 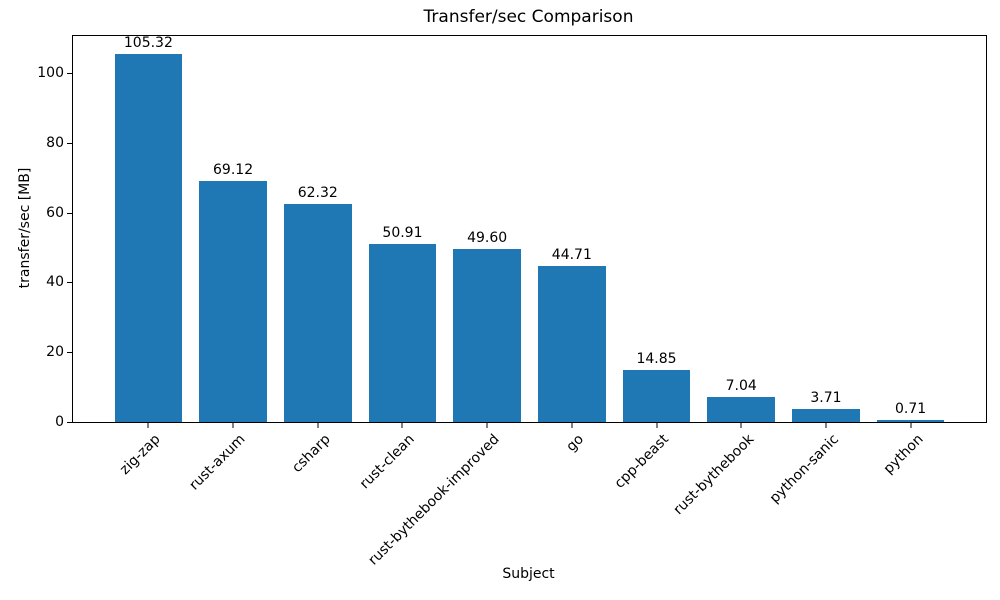 What do you see at coordinates (25, 228) in the screenshot?
I see `y-axis-label: transfer/sec [MB]` at bounding box center [25, 228].